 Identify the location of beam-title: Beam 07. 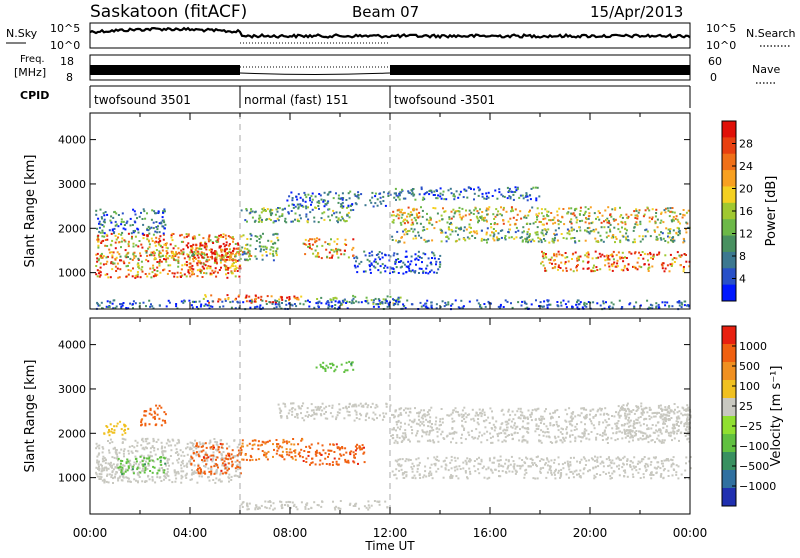
(385, 12).